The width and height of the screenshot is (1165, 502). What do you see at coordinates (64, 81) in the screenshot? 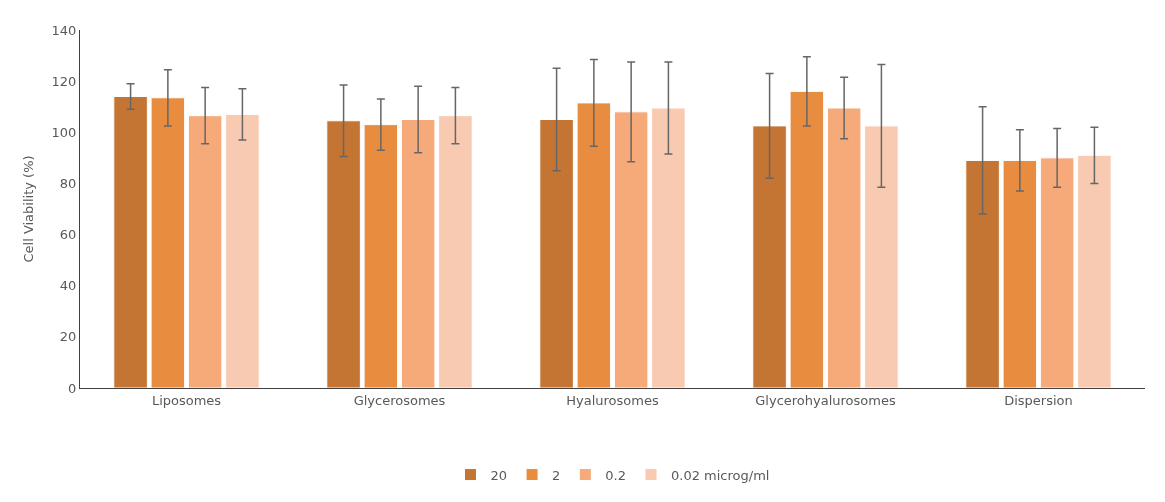
I see `y-tick-label: 120` at bounding box center [64, 81].